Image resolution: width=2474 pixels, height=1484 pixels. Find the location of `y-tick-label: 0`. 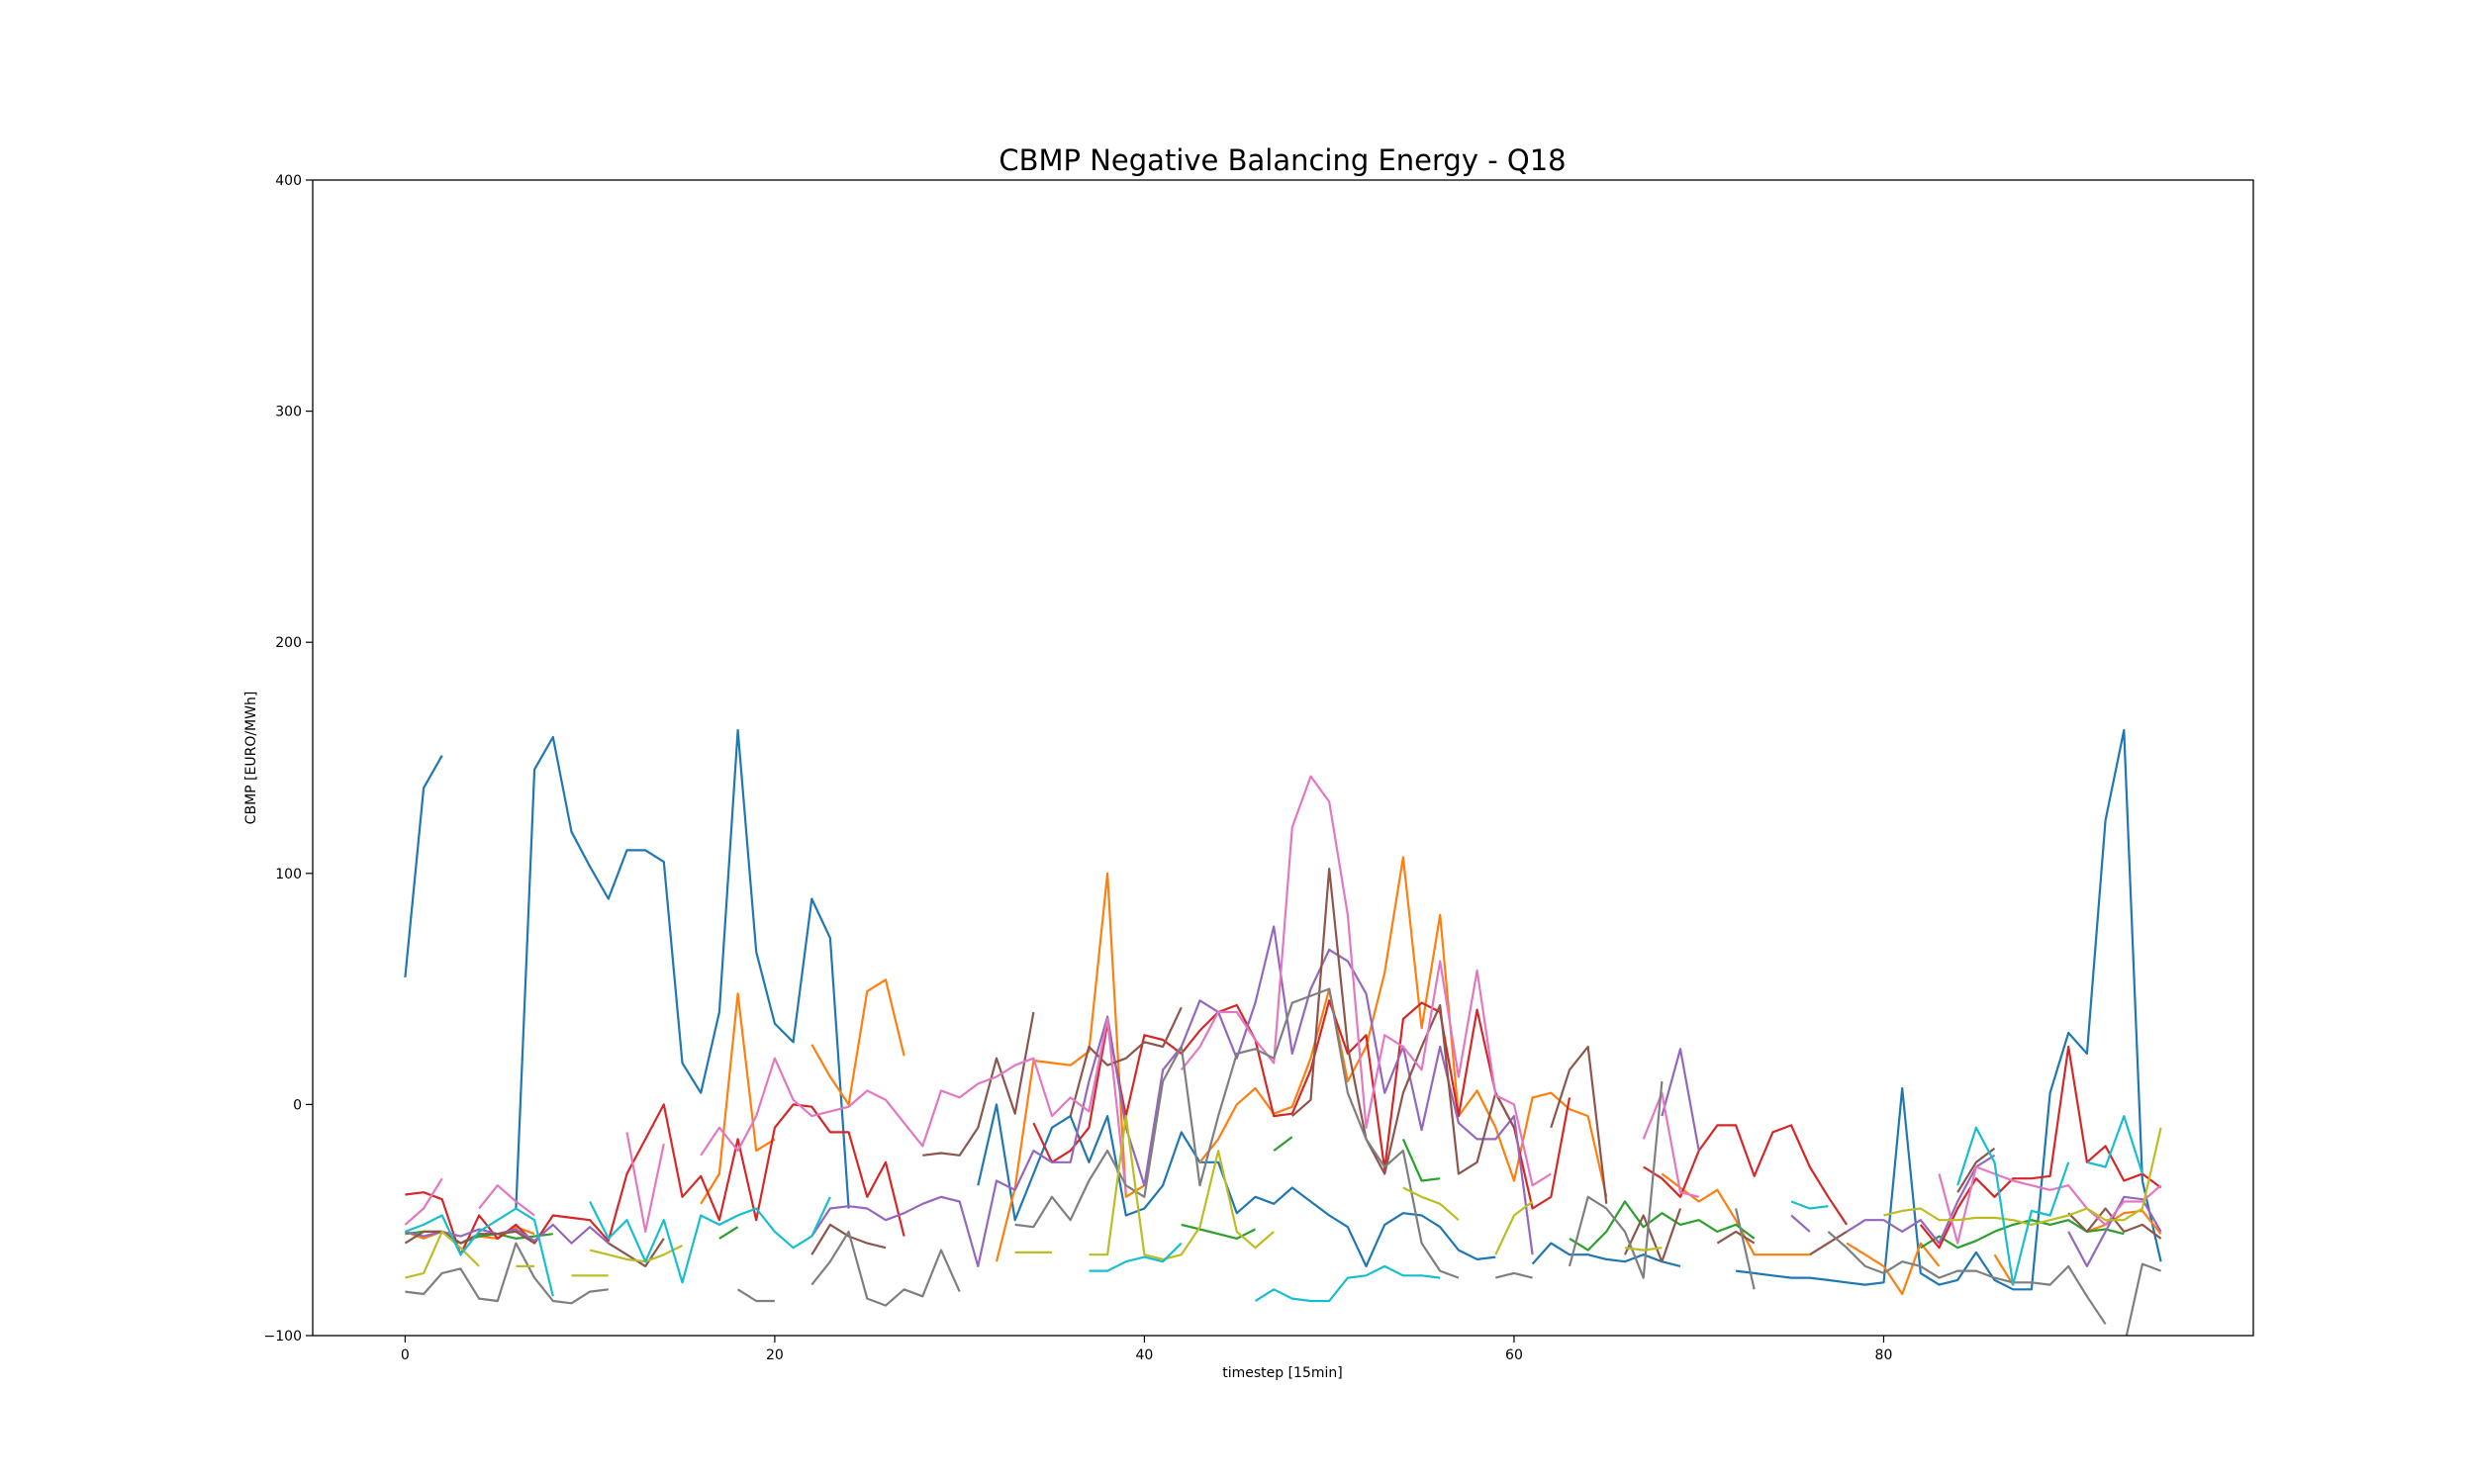

y-tick-label: 0 is located at coordinates (298, 1105).